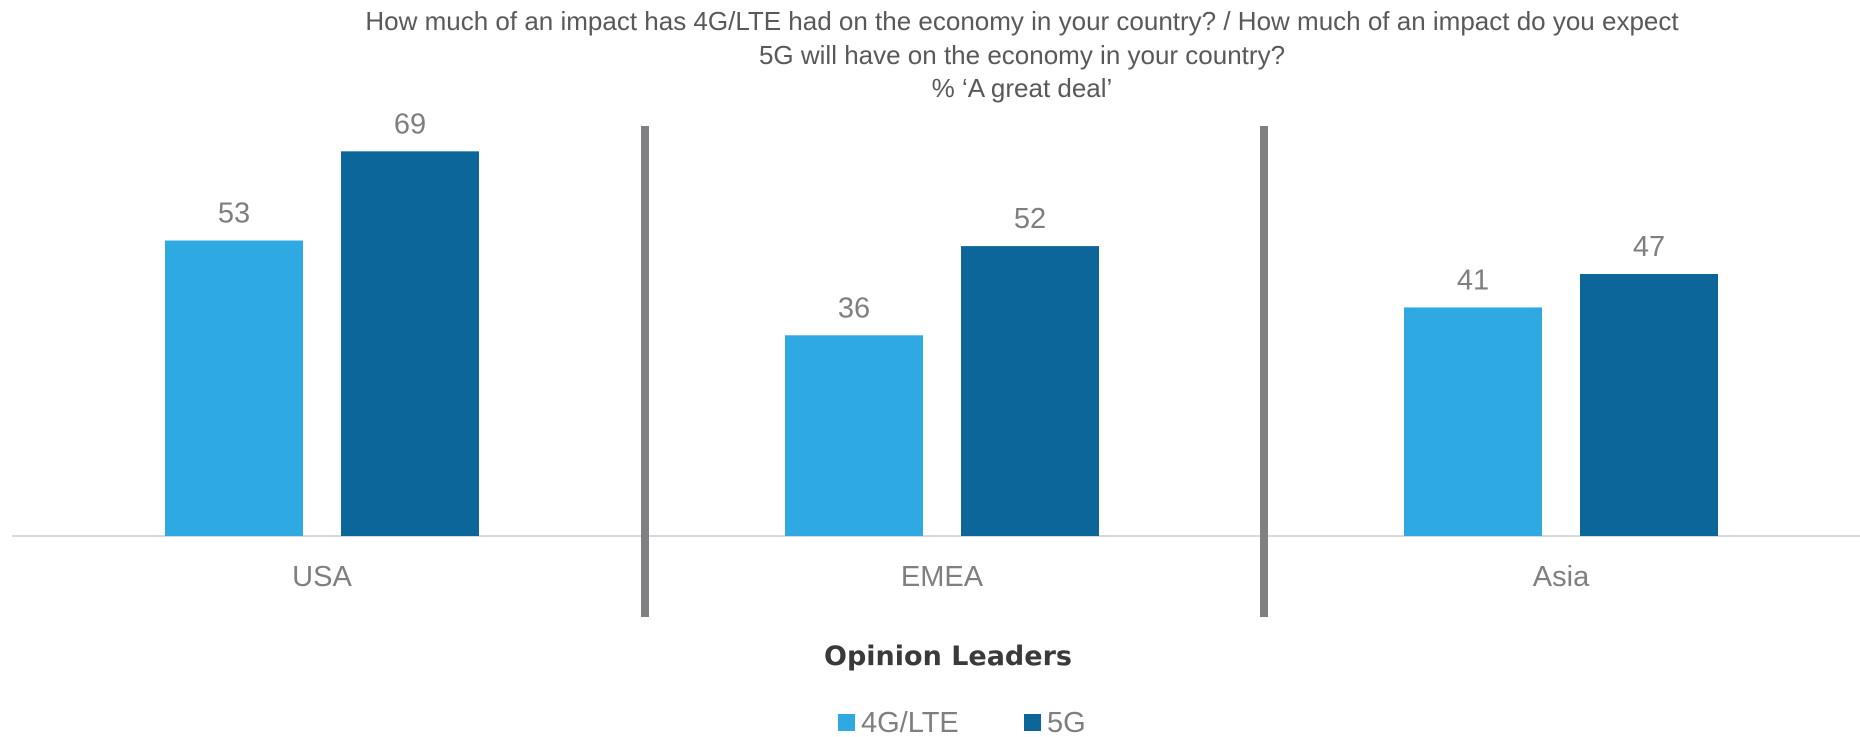 This screenshot has width=1860, height=737. Describe the element at coordinates (410, 124) in the screenshot. I see `value-label-usa-5g: 69` at that location.